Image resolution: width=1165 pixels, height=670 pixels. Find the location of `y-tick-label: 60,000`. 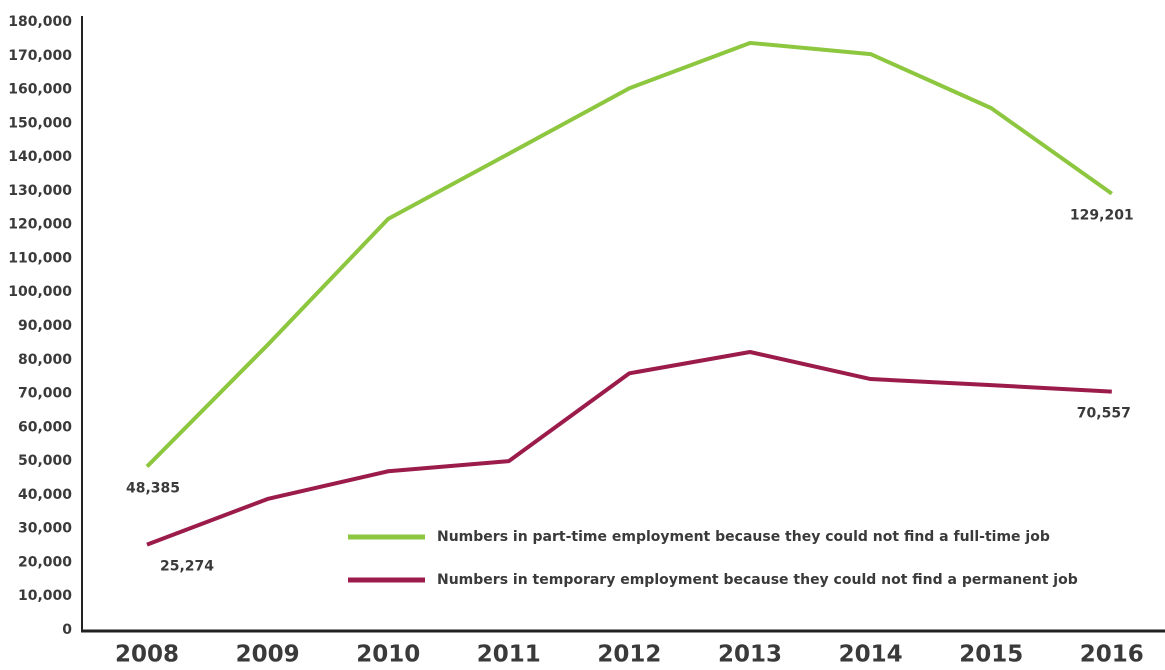

y-tick-label: 60,000 is located at coordinates (45, 427).